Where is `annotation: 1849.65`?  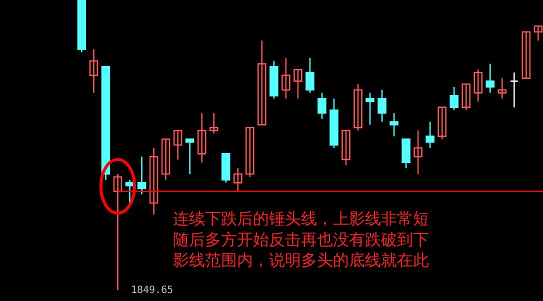
annotation: 1849.65 is located at coordinates (152, 290).